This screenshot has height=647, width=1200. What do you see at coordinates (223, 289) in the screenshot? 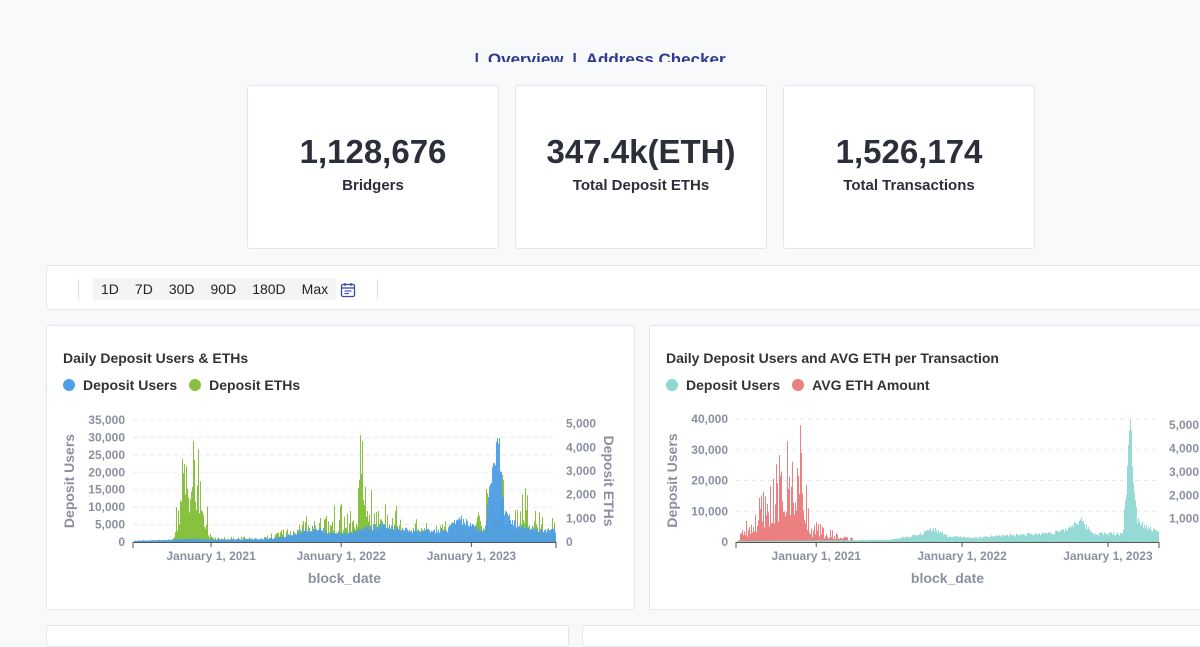
I see `range-90d-button: 90D` at bounding box center [223, 289].